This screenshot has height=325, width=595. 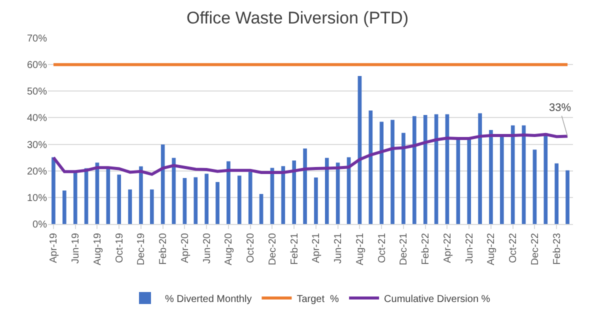 What do you see at coordinates (557, 248) in the screenshot?
I see `x-tick-label: Feb-23` at bounding box center [557, 248].